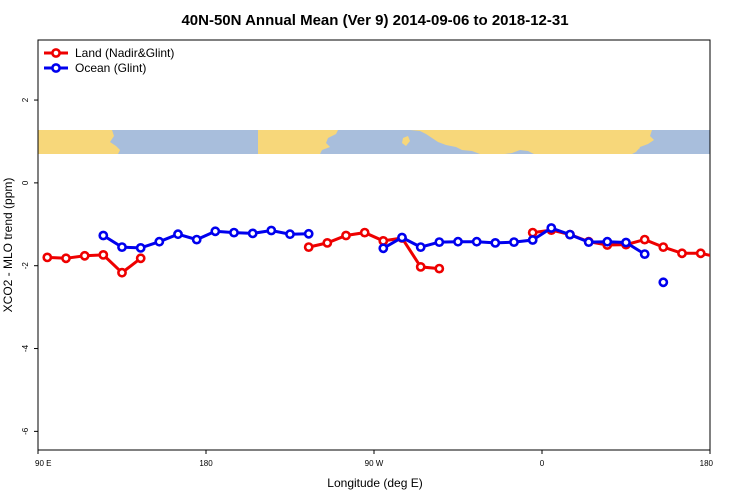  I want to click on x-tick-label: 90 E, so click(43, 463).